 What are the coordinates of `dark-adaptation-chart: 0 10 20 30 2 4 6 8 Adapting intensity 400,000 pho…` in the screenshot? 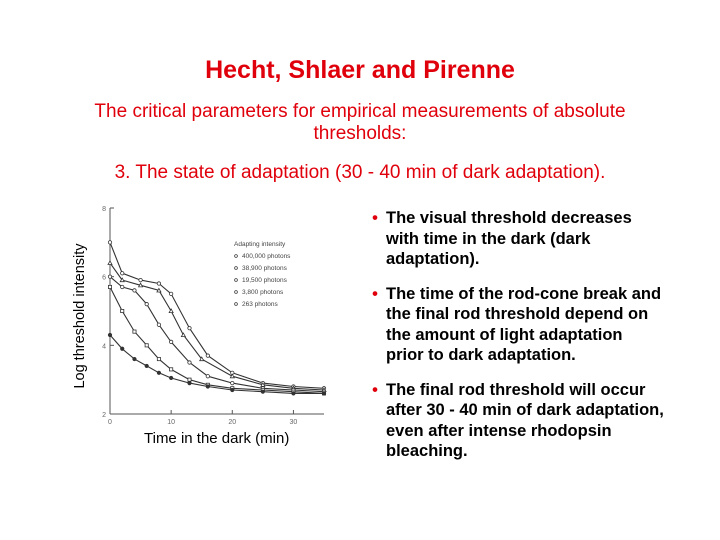 It's located at (214, 316).